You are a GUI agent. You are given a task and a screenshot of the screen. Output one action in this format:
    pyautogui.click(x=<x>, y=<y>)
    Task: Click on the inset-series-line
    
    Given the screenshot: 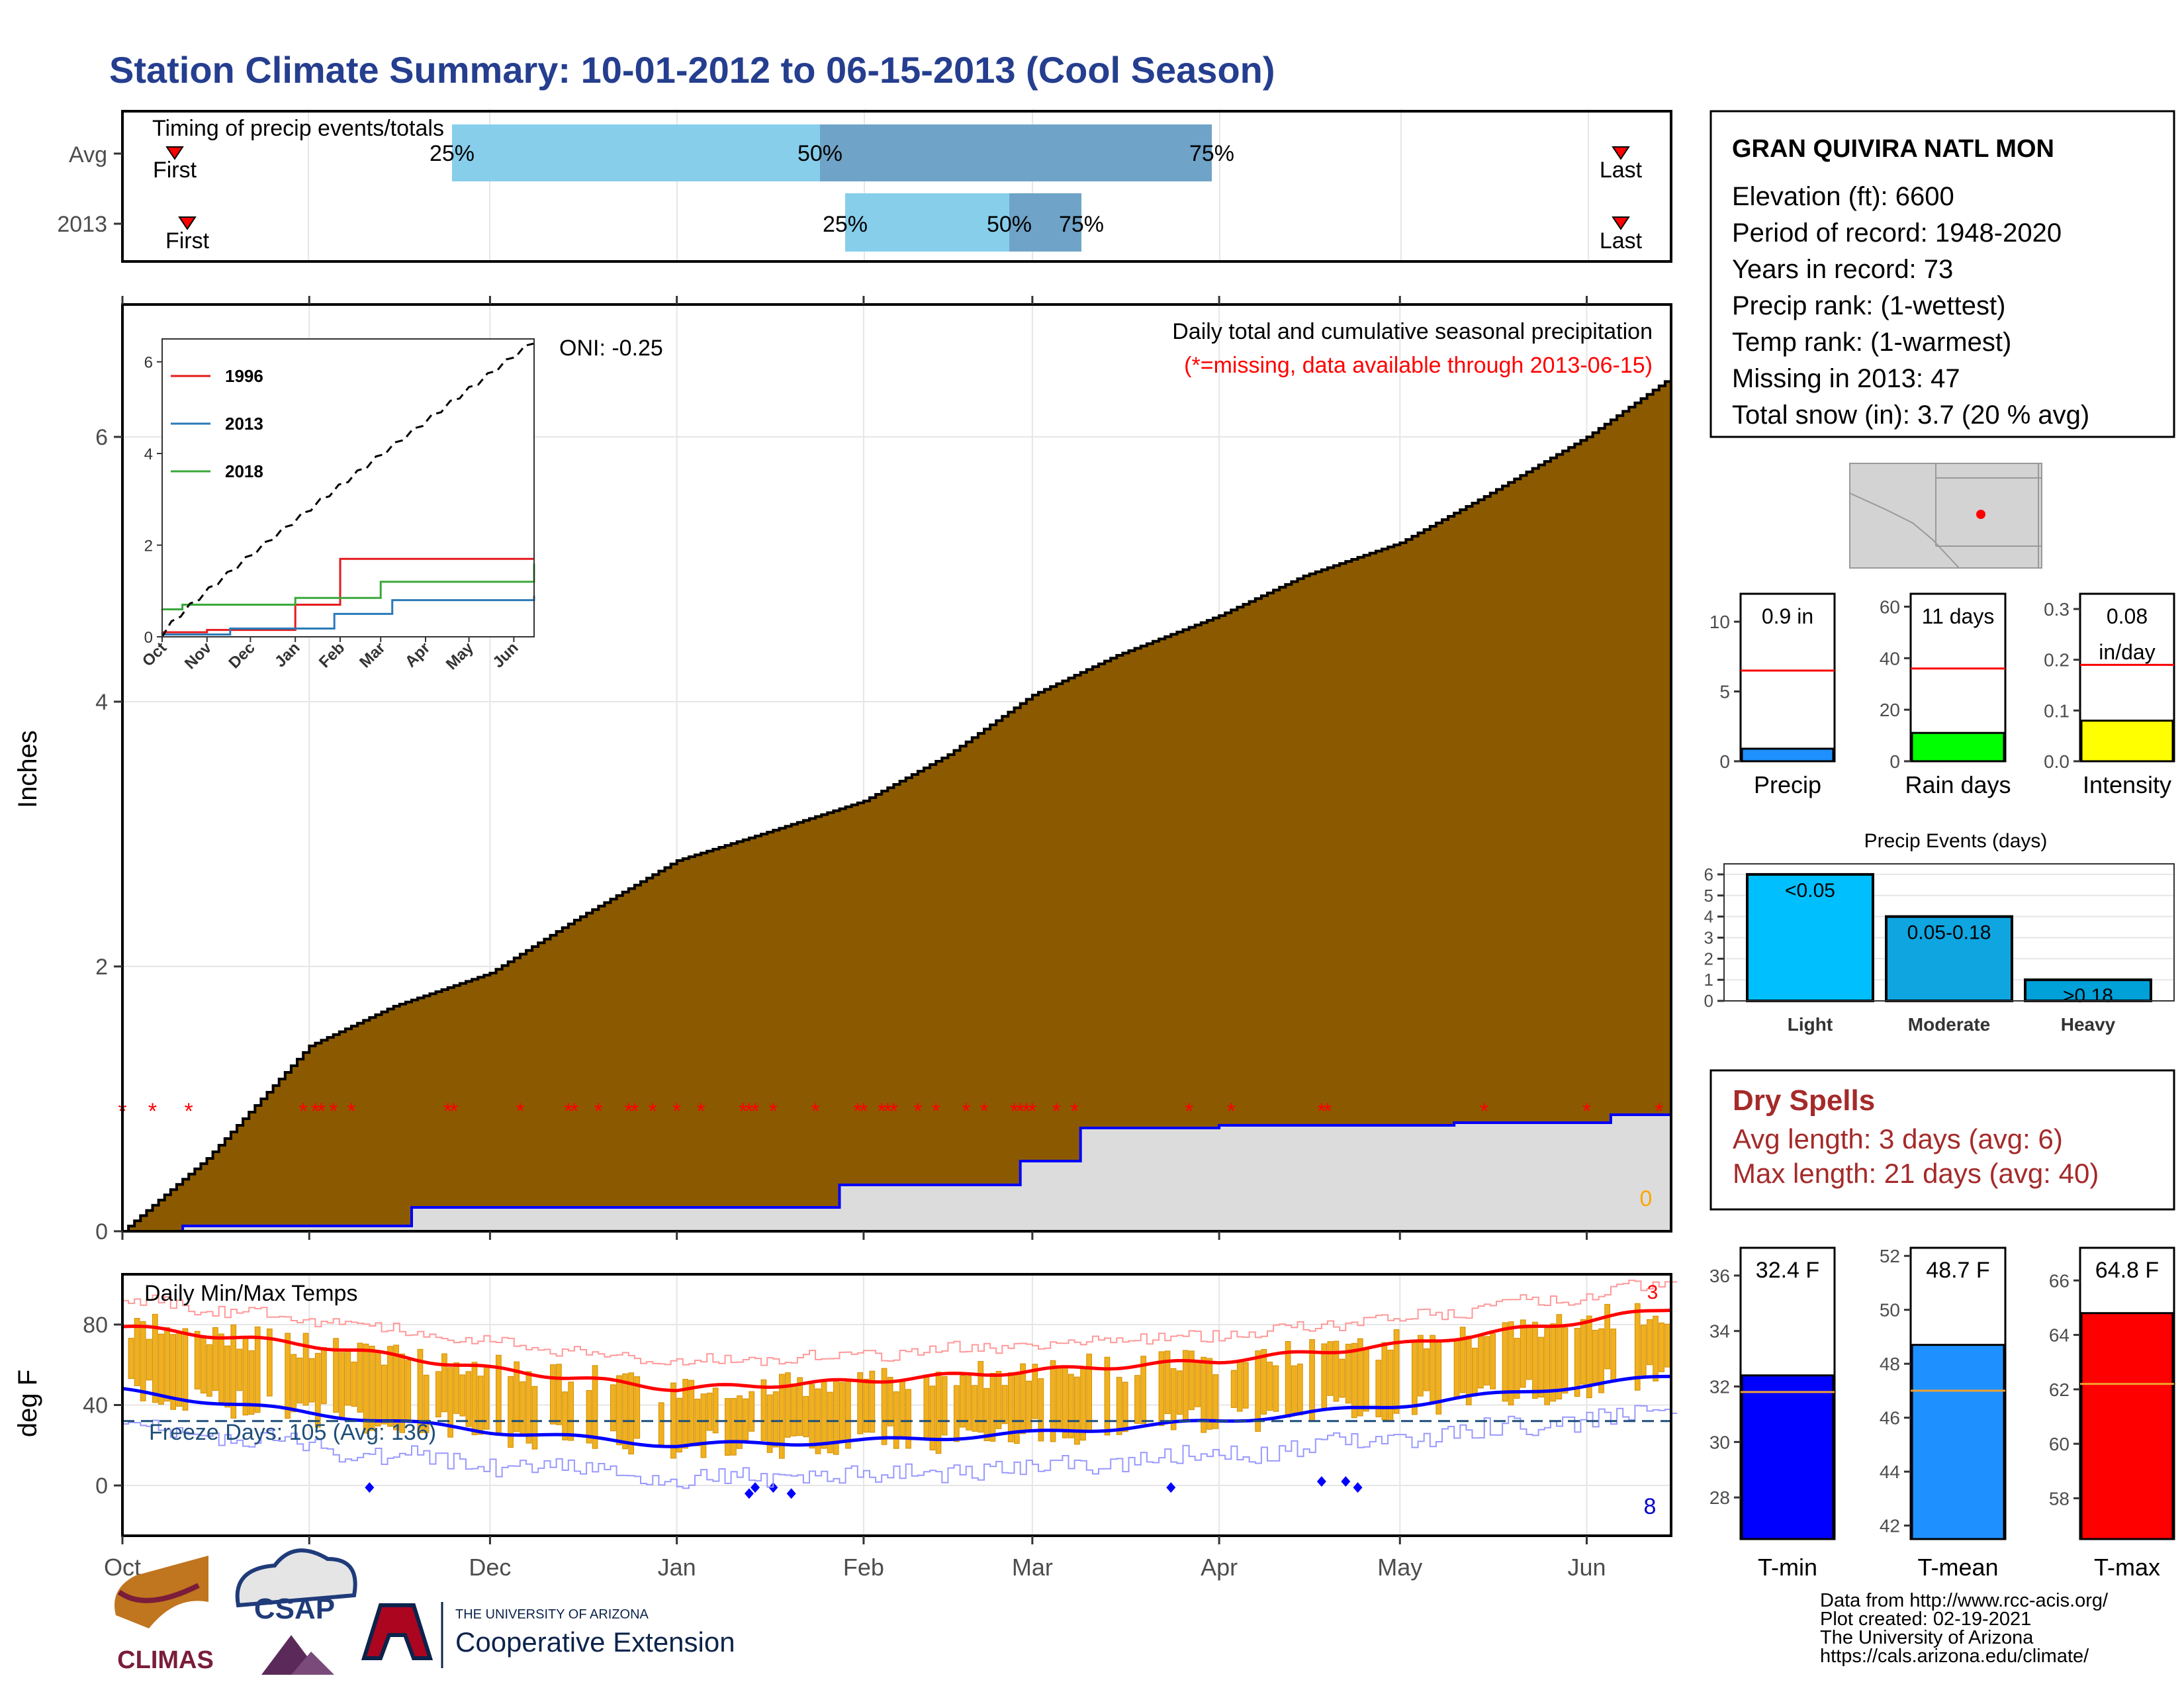 What is the action you would take?
    pyautogui.click(x=348, y=615)
    